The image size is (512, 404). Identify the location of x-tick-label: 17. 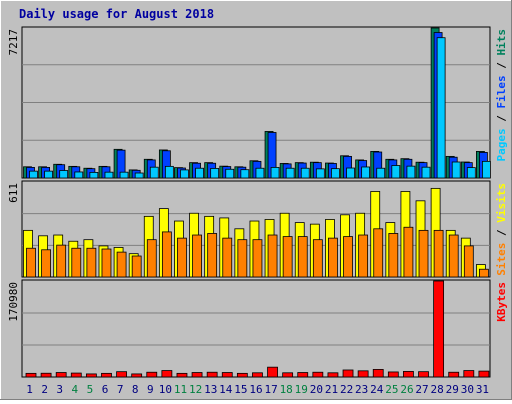
(270, 389).